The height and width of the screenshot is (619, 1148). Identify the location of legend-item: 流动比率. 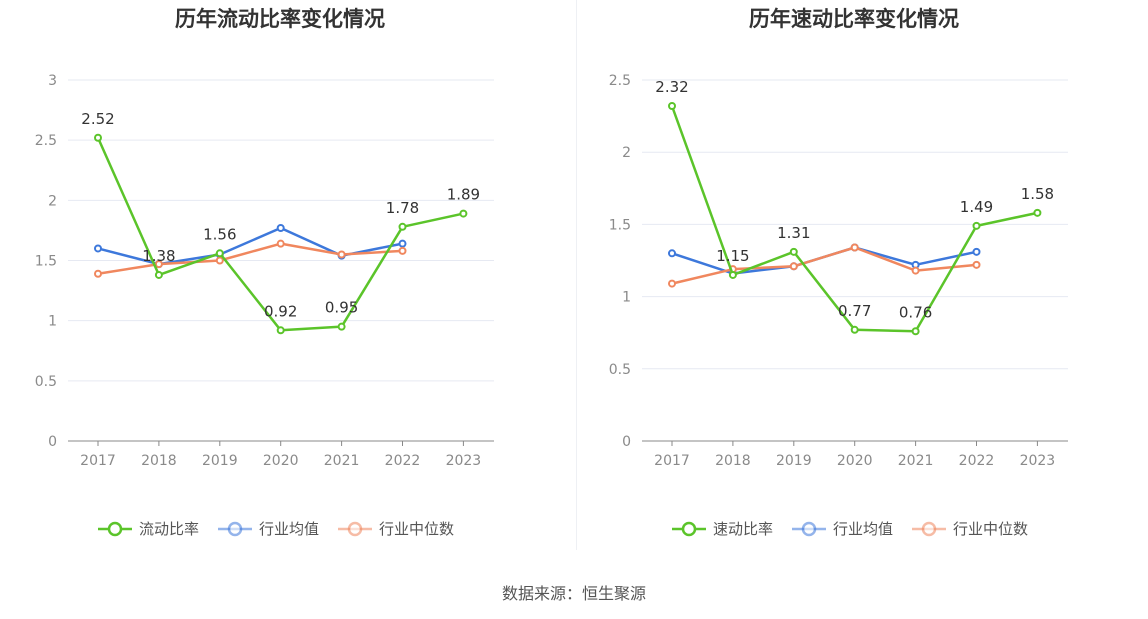
(148, 529).